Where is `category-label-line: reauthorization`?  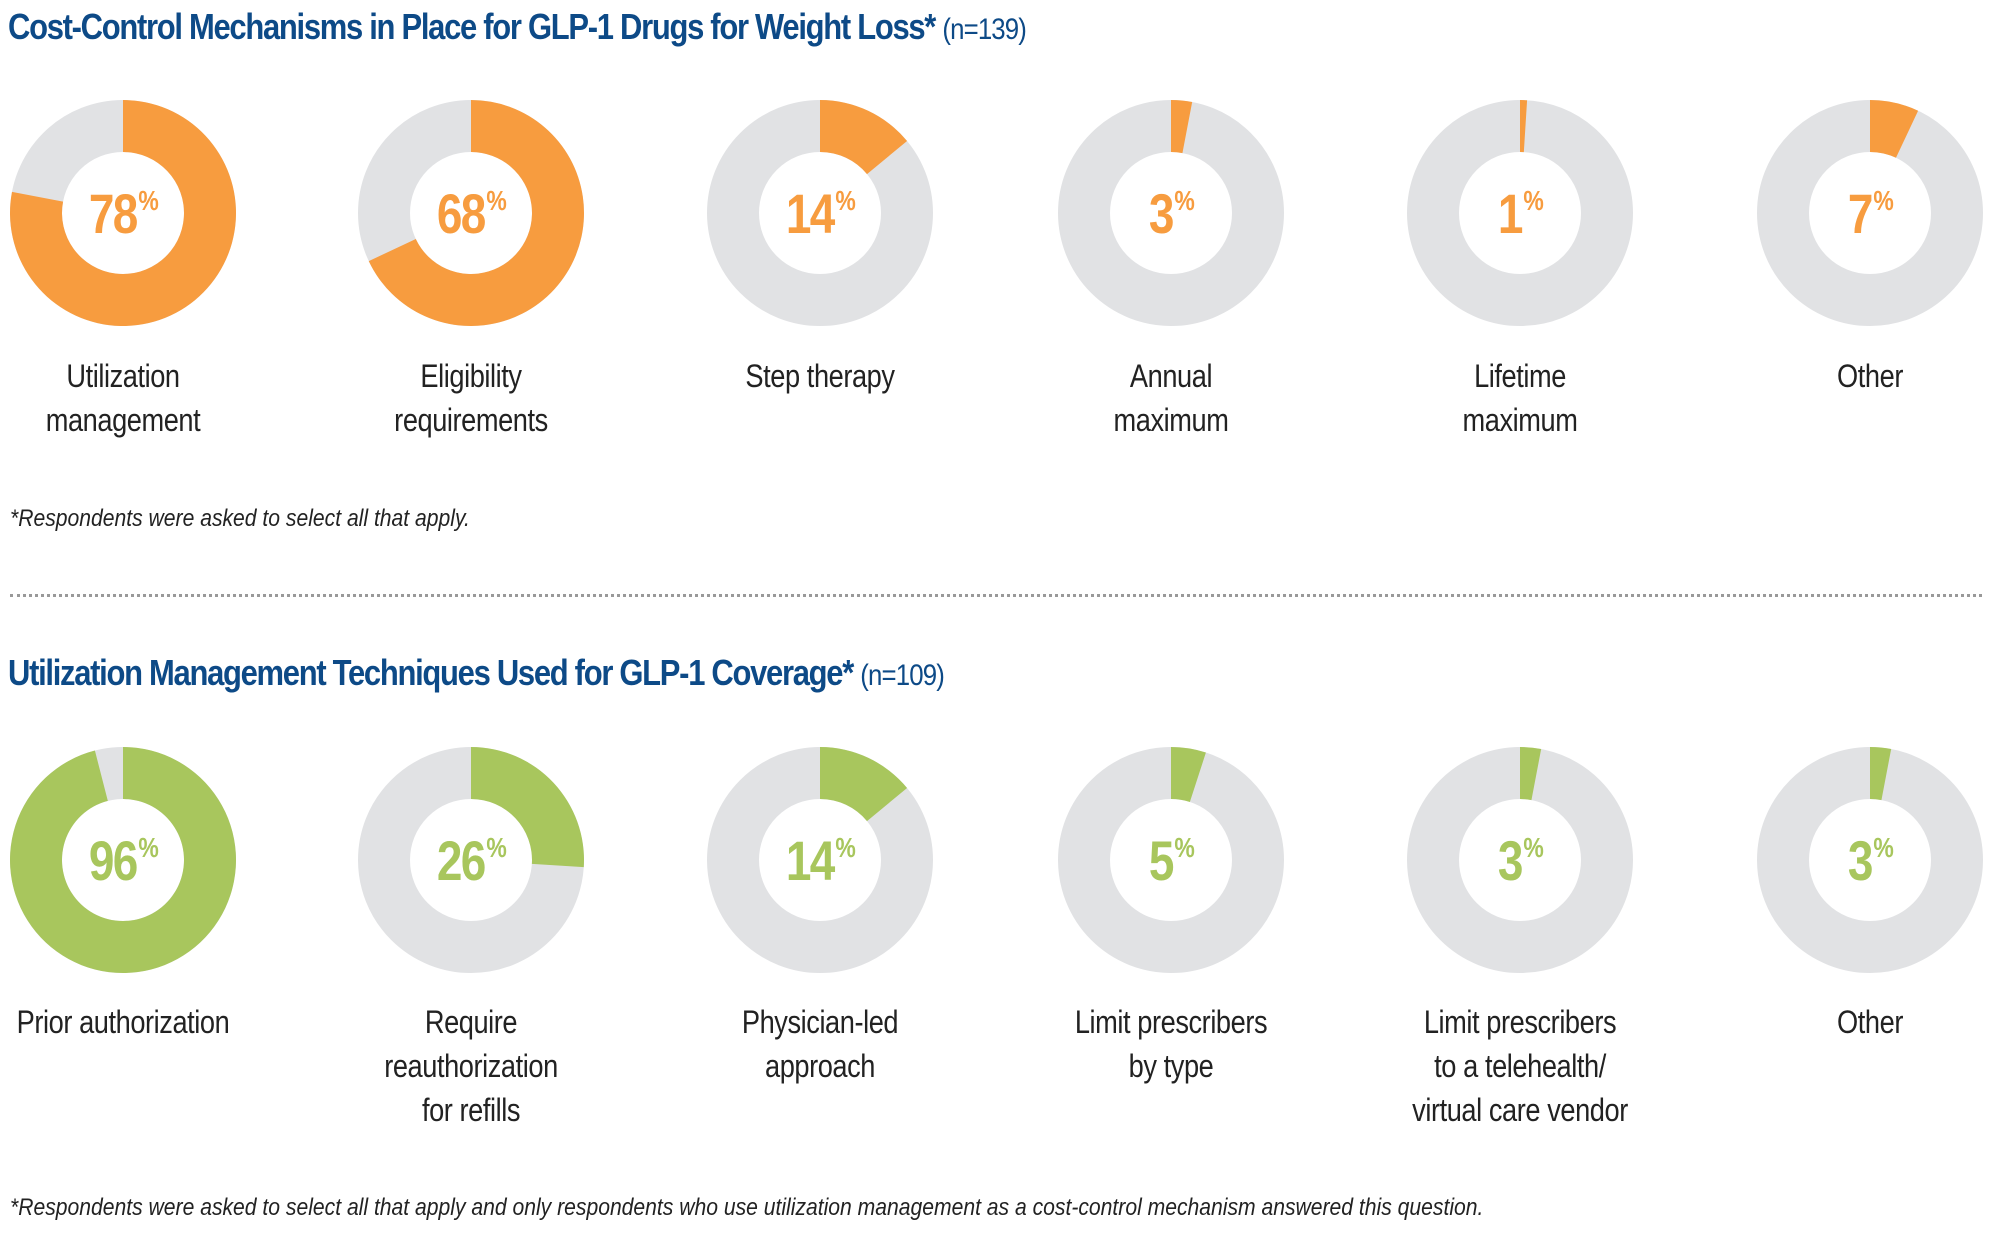 category-label-line: reauthorization is located at coordinates (471, 1066).